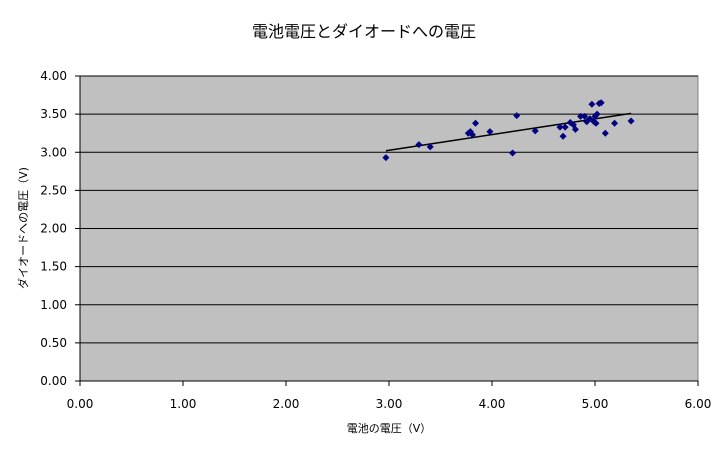 This screenshot has height=456, width=728. What do you see at coordinates (53, 114) in the screenshot?
I see `y-tick-label: 3.50` at bounding box center [53, 114].